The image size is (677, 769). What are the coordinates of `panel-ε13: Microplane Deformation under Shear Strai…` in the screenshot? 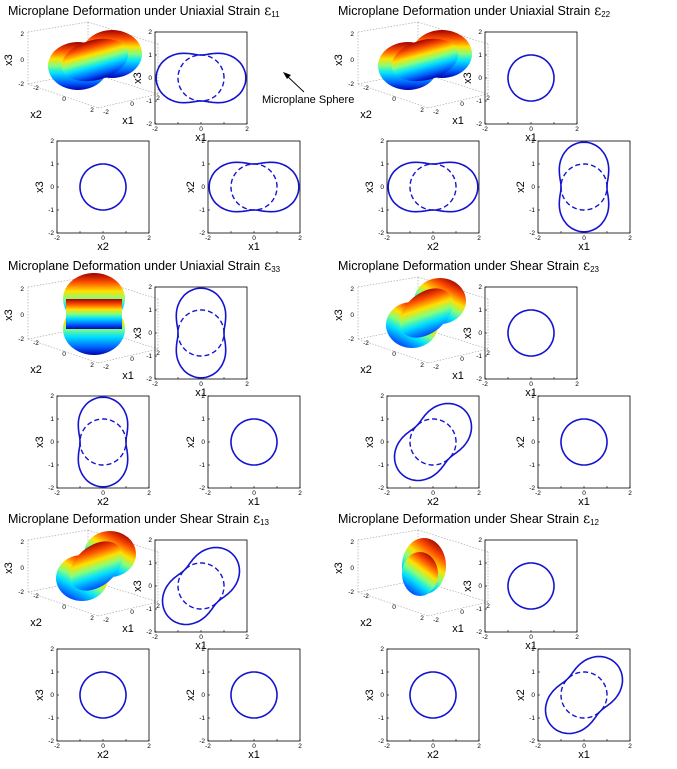 It's located at (152, 636).